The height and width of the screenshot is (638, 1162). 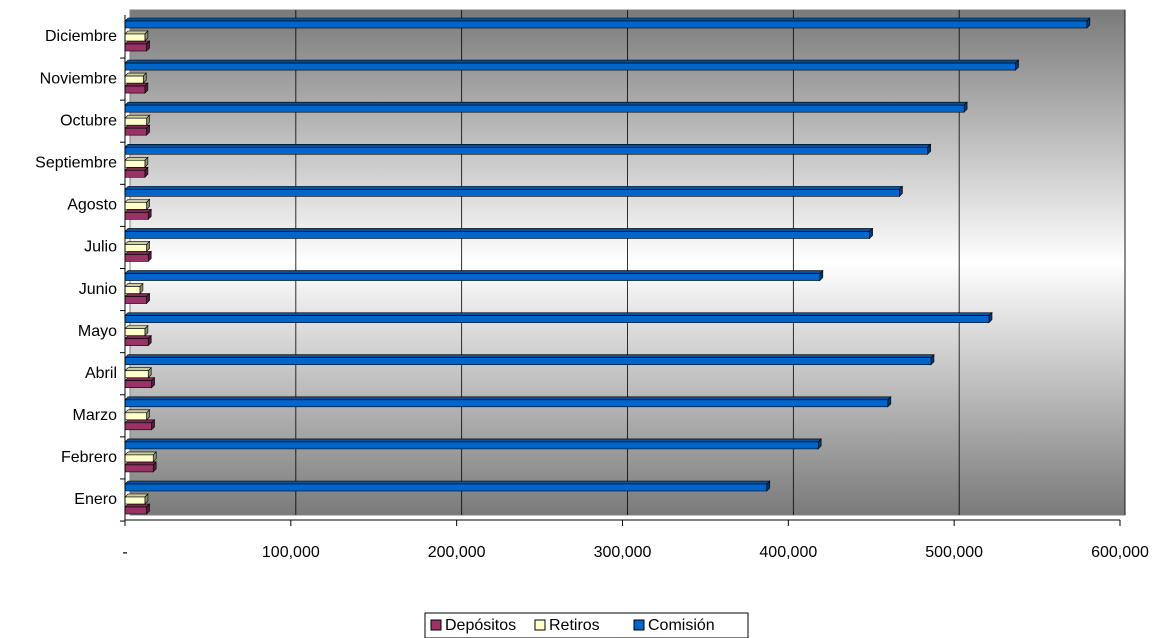 I want to click on y-tick-label: Enero, so click(x=95, y=499).